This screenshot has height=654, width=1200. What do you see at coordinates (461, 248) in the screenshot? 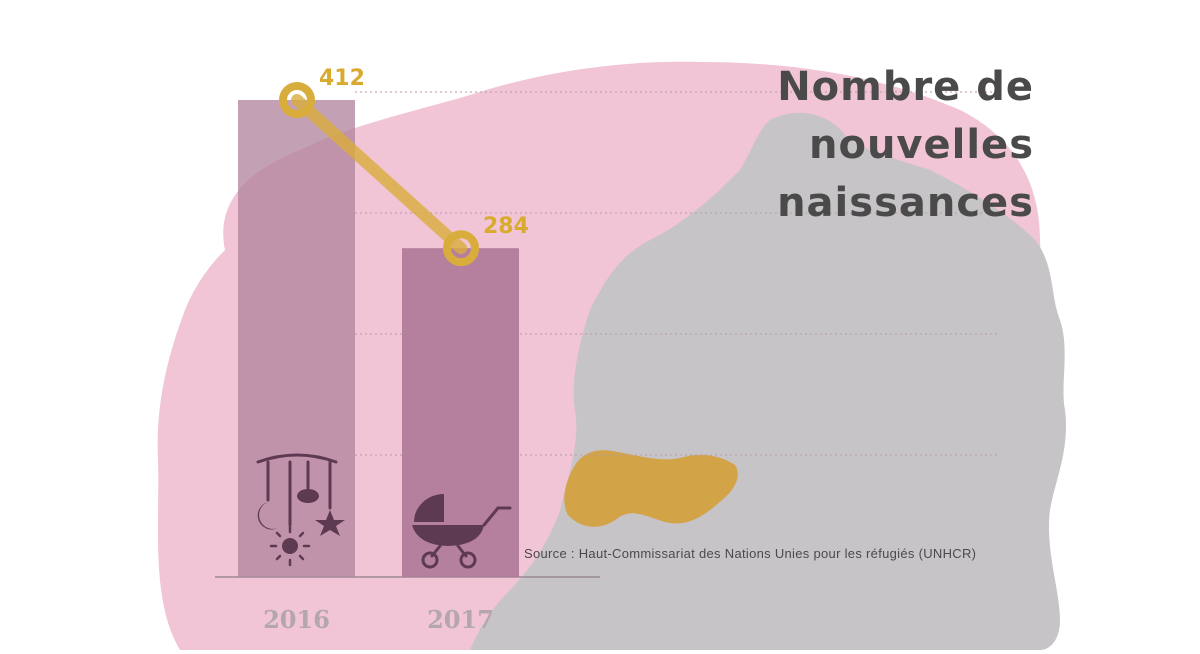
I see `point-marker-2017` at bounding box center [461, 248].